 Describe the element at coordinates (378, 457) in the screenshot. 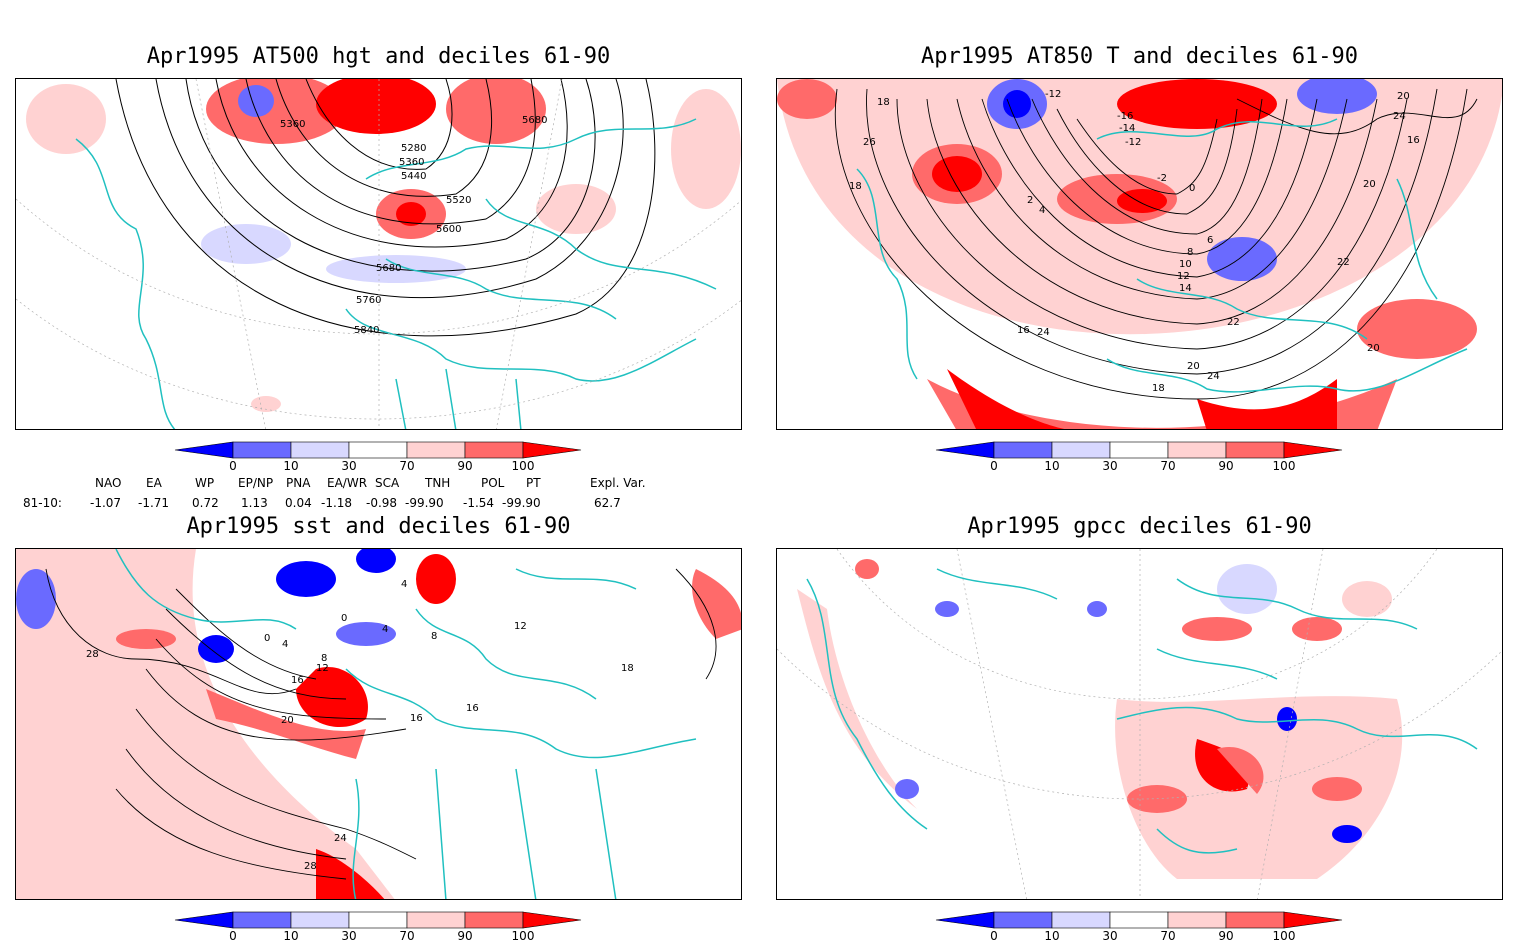

I see `colorbar-hgt500-graphic: 0 10 30 70 90 100` at that location.